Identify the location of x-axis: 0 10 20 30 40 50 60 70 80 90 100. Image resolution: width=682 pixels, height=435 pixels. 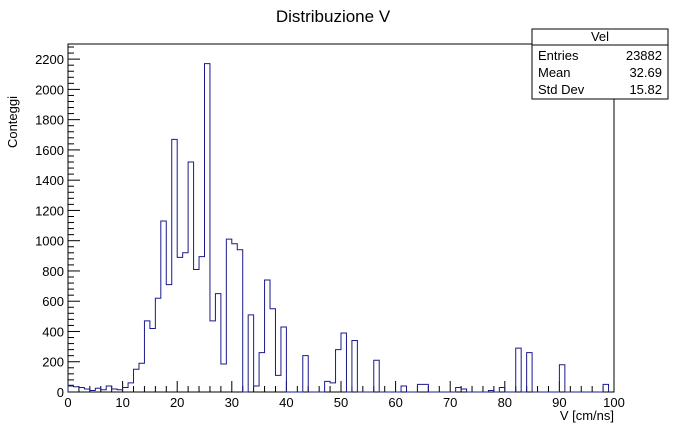
(344, 395).